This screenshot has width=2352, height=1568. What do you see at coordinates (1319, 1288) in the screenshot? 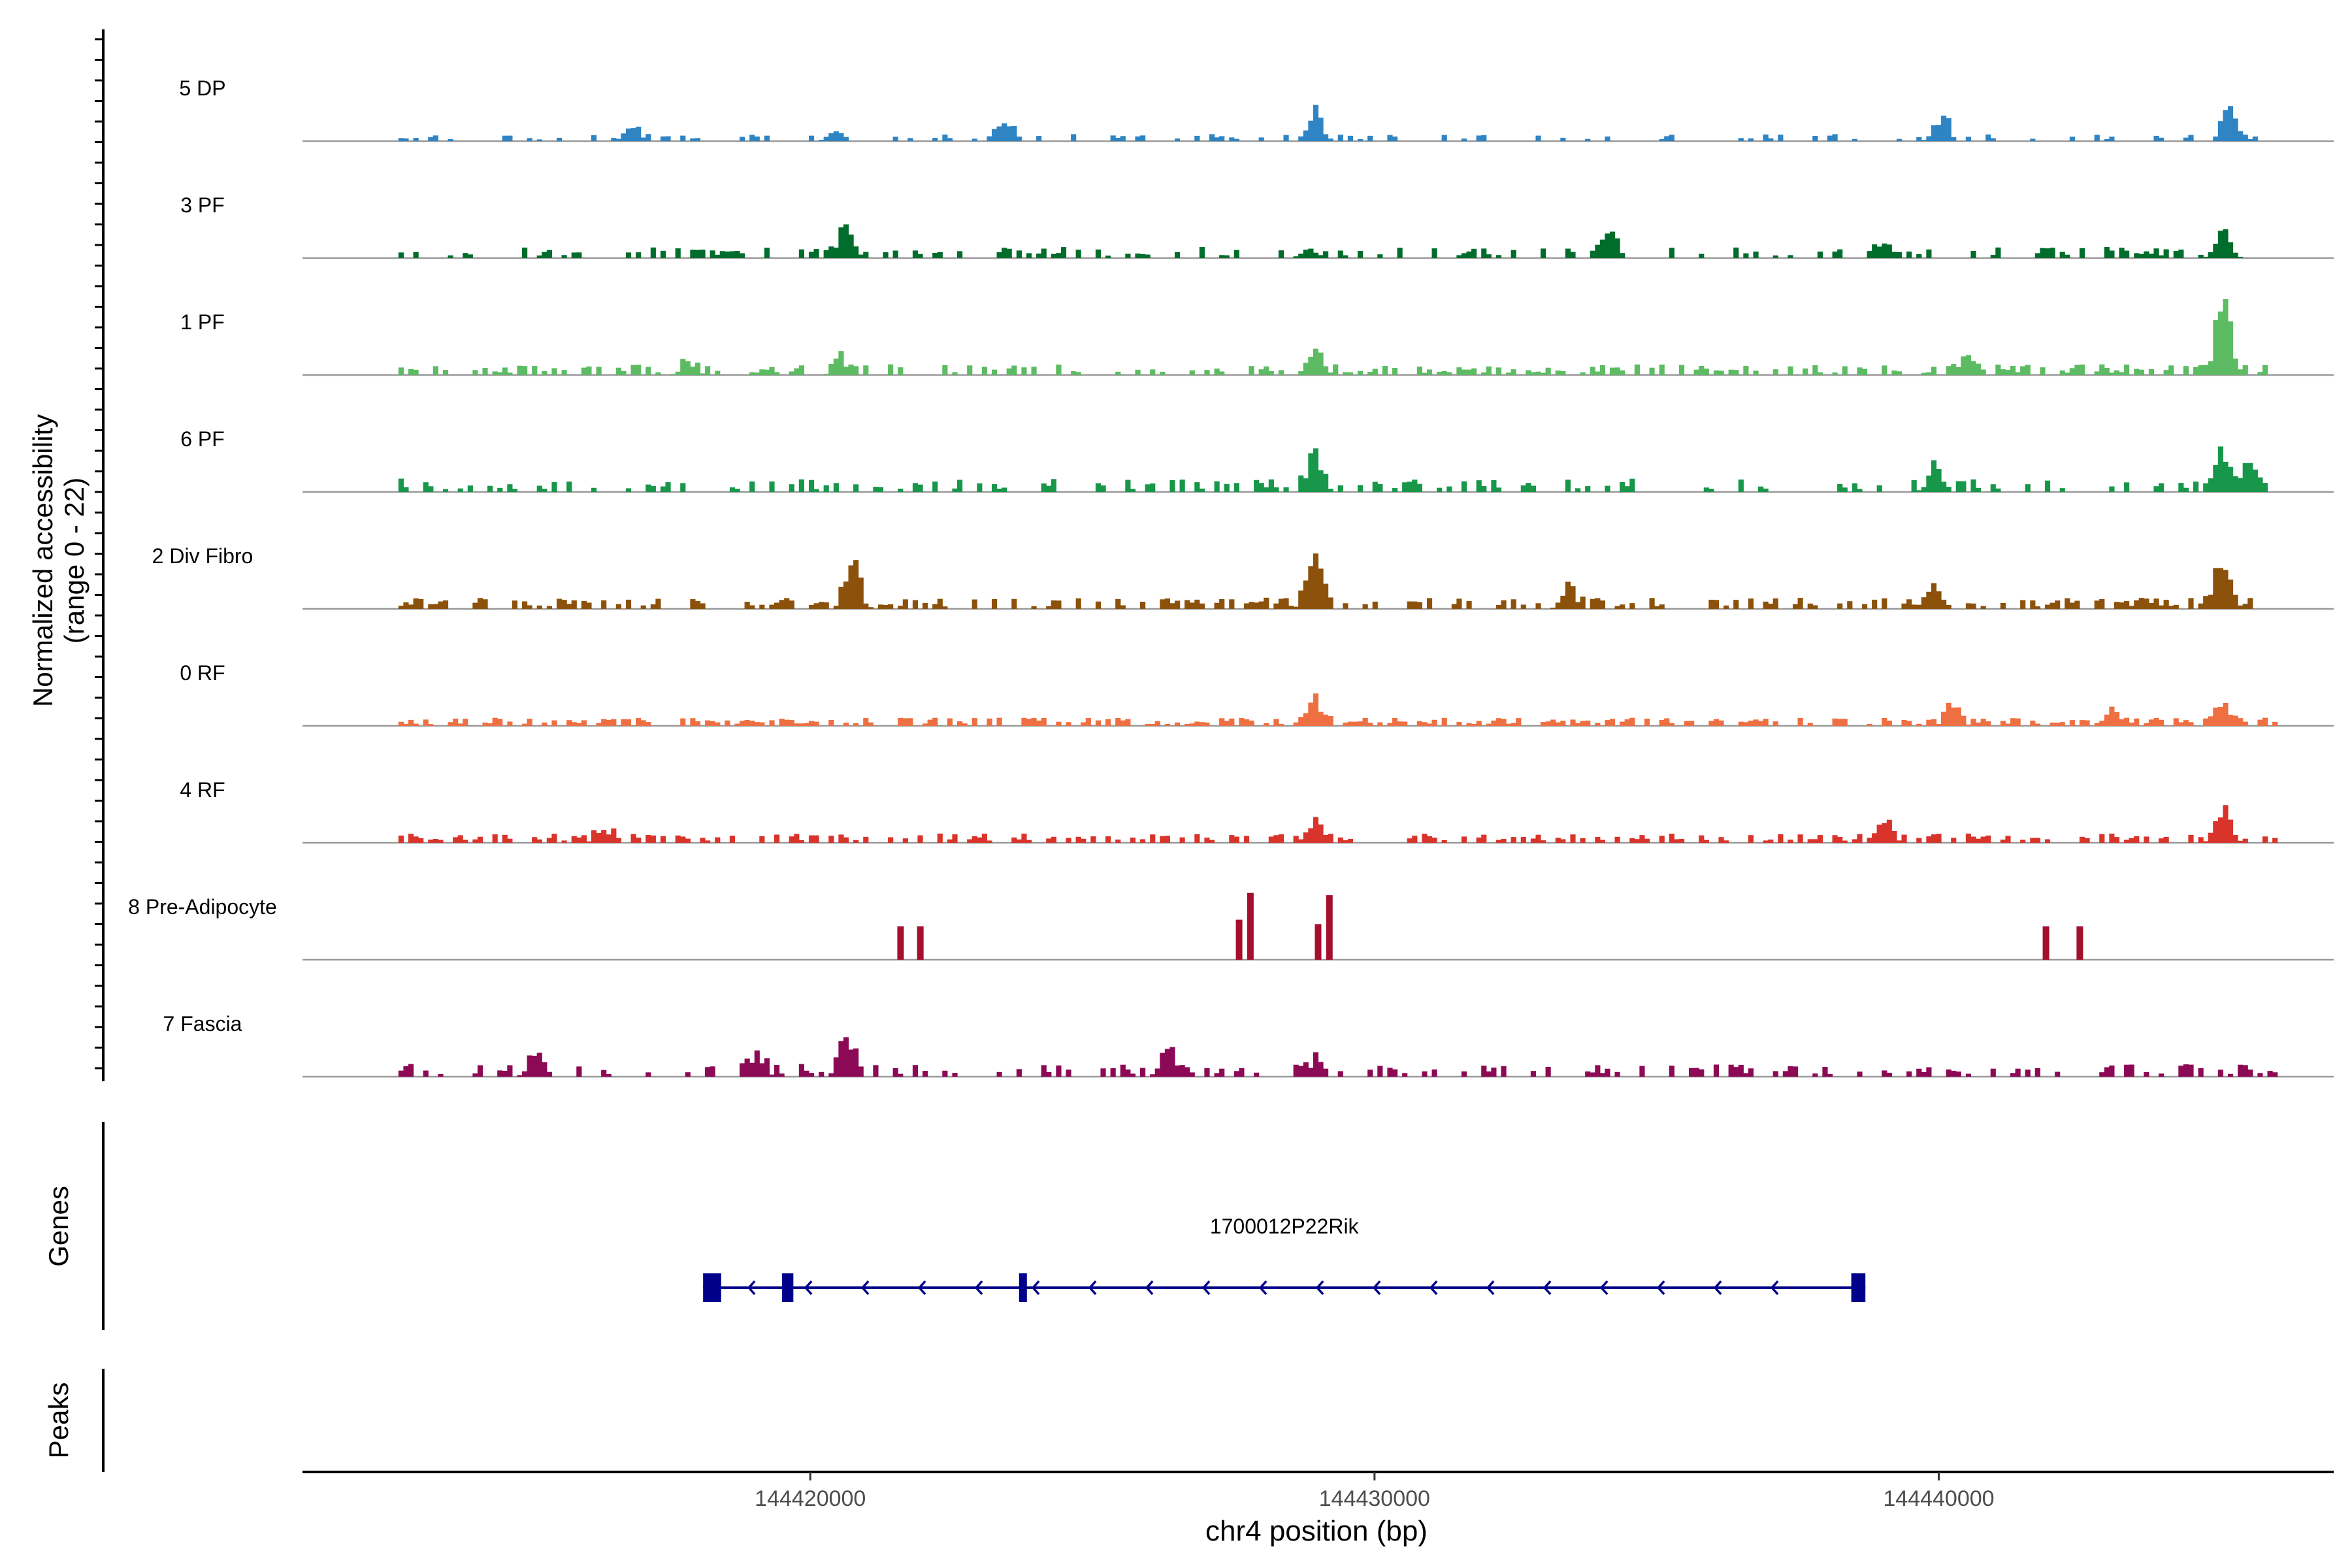
I see `strand-arrow` at bounding box center [1319, 1288].